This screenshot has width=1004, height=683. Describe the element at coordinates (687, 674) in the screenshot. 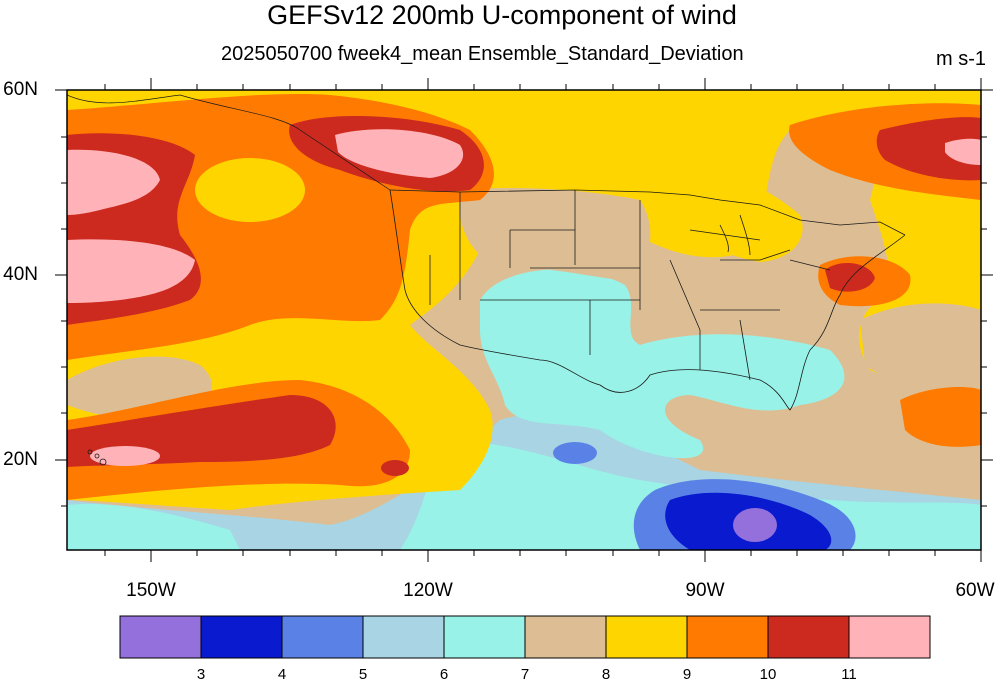

I see `colorbar-label-9: 9` at that location.